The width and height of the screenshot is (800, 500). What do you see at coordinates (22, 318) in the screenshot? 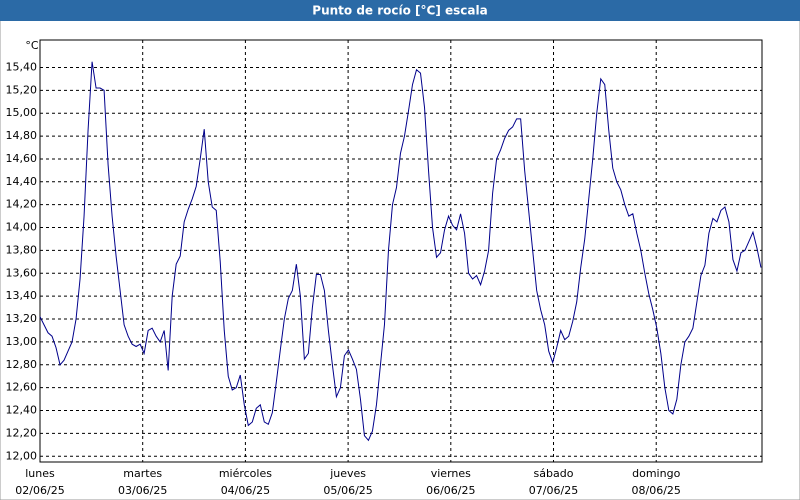
I see `y-tick-label: 13,20` at bounding box center [22, 318].